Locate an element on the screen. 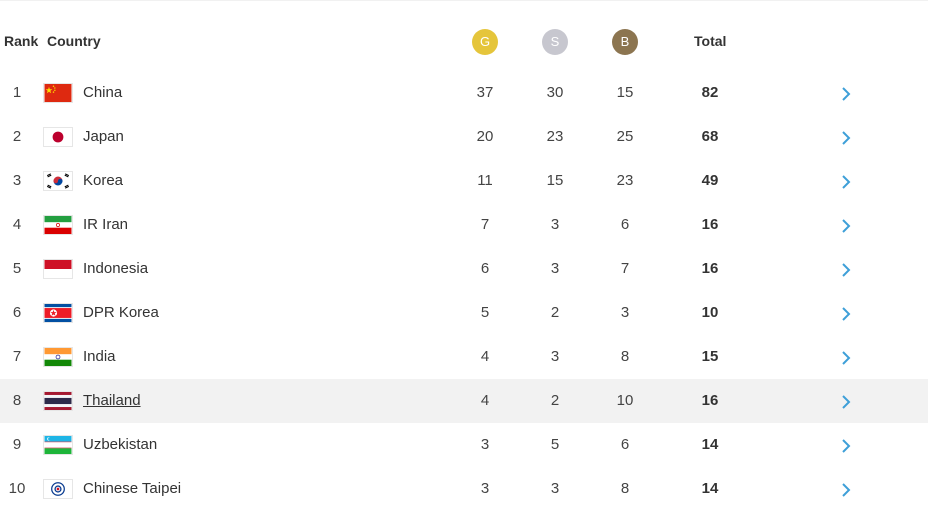 Image resolution: width=928 pixels, height=511 pixels. gold-medal-icon: G is located at coordinates (485, 42).